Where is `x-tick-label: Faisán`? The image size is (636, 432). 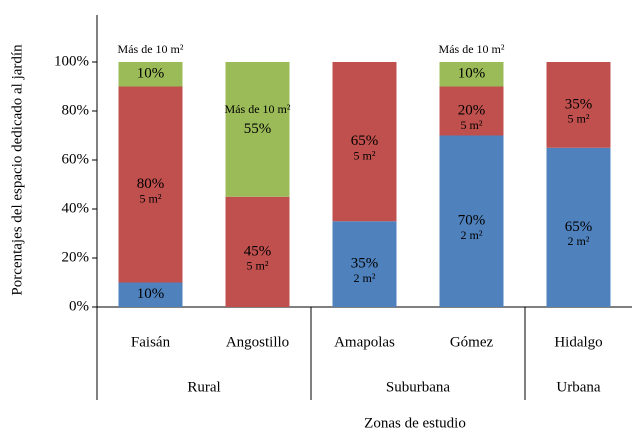
x-tick-label: Faisán is located at coordinates (151, 342).